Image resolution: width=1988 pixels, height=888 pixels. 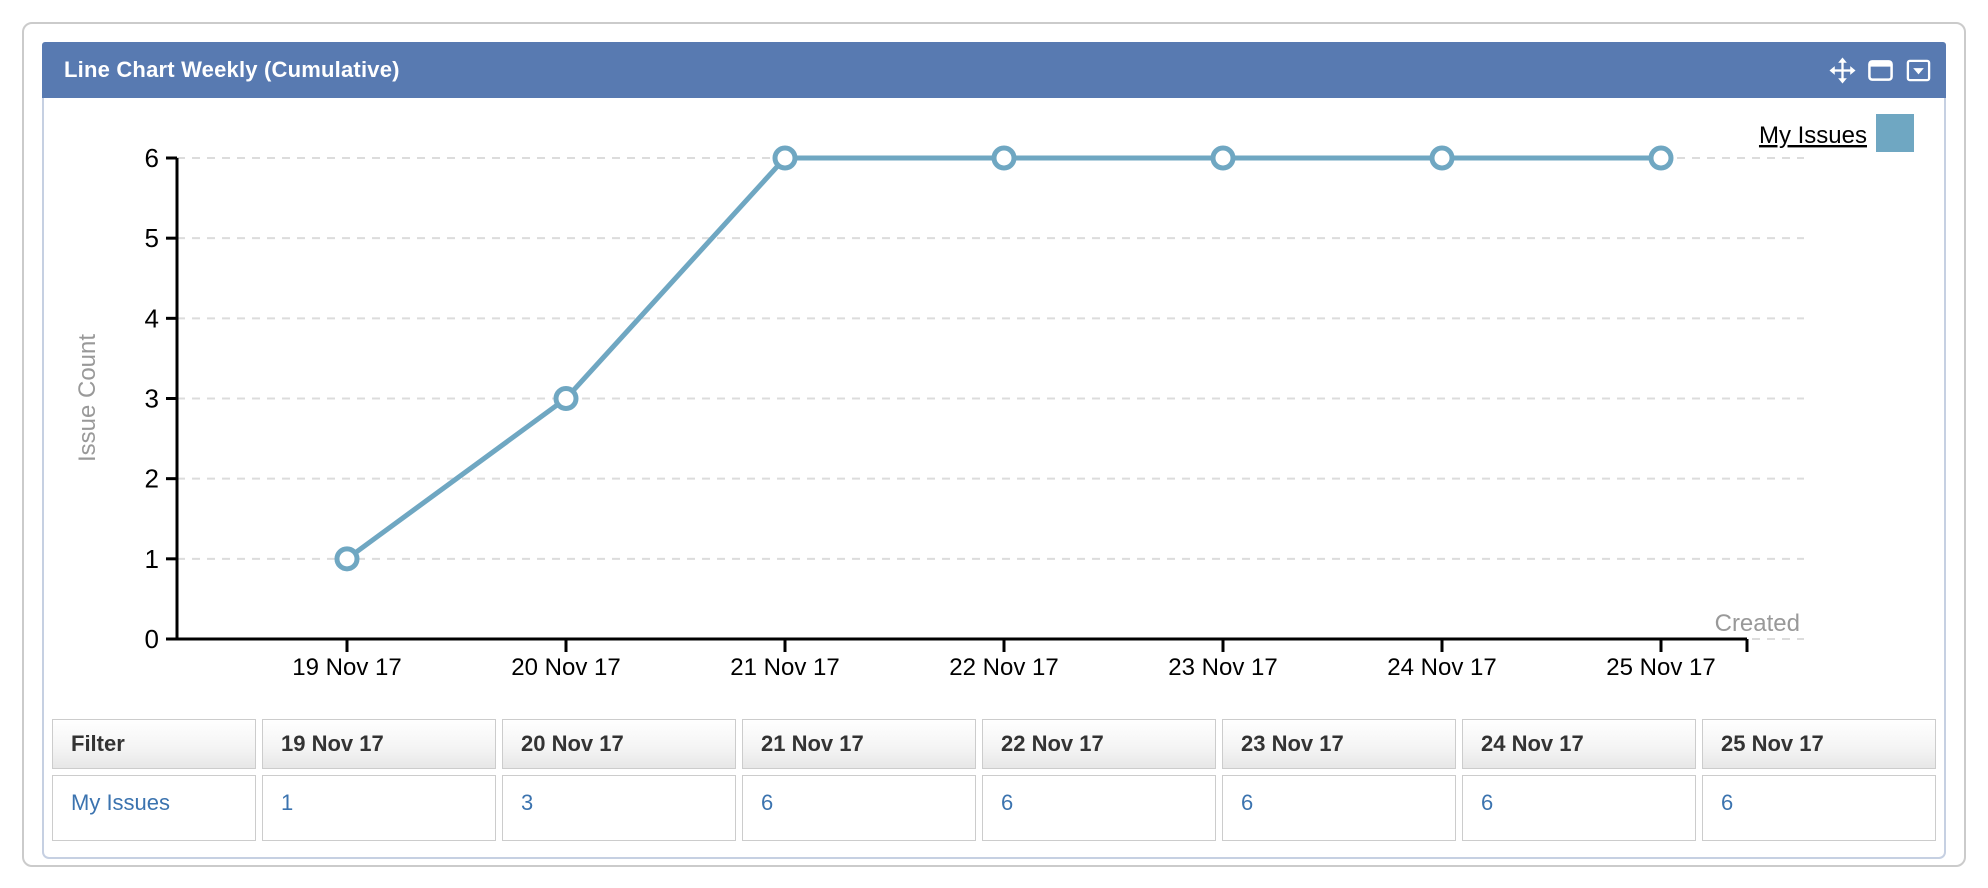 What do you see at coordinates (152, 559) in the screenshot?
I see `y-axis-tick-label: 1` at bounding box center [152, 559].